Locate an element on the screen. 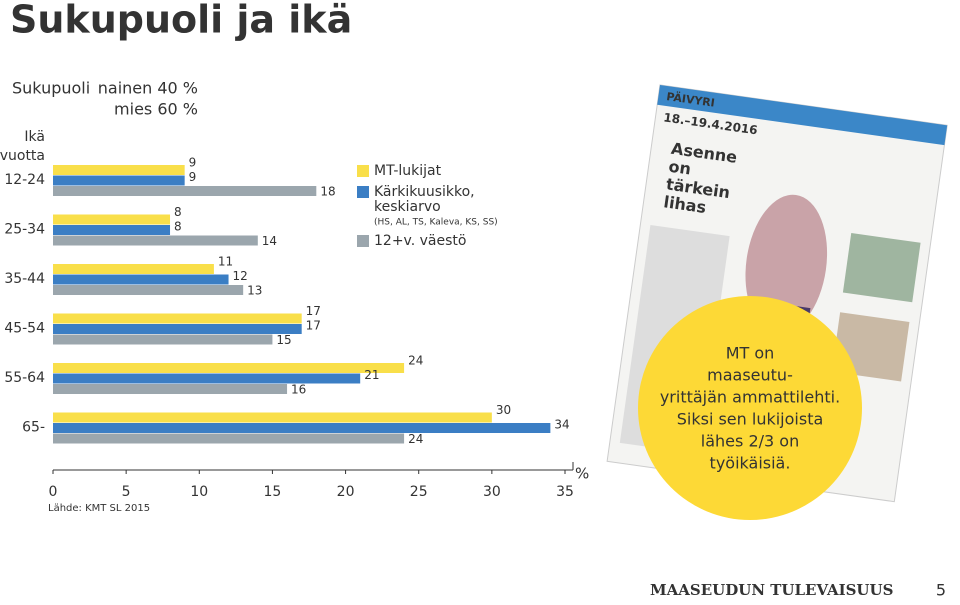 The height and width of the screenshot is (605, 960). callout-circle is located at coordinates (750, 408).